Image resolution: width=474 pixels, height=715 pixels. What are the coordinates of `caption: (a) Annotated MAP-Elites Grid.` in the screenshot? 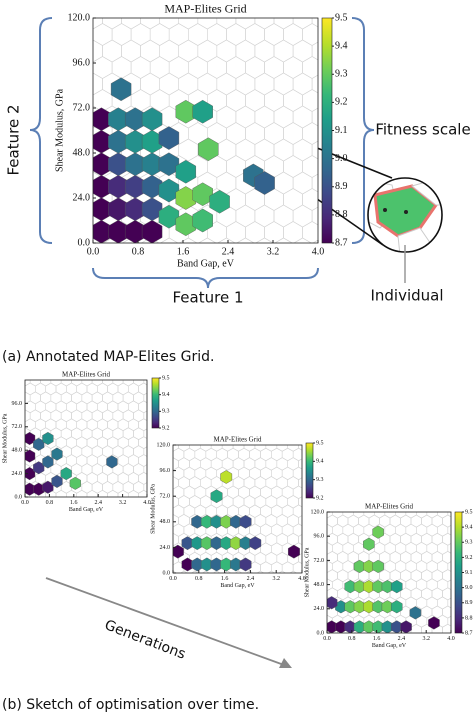 It's located at (108, 357).